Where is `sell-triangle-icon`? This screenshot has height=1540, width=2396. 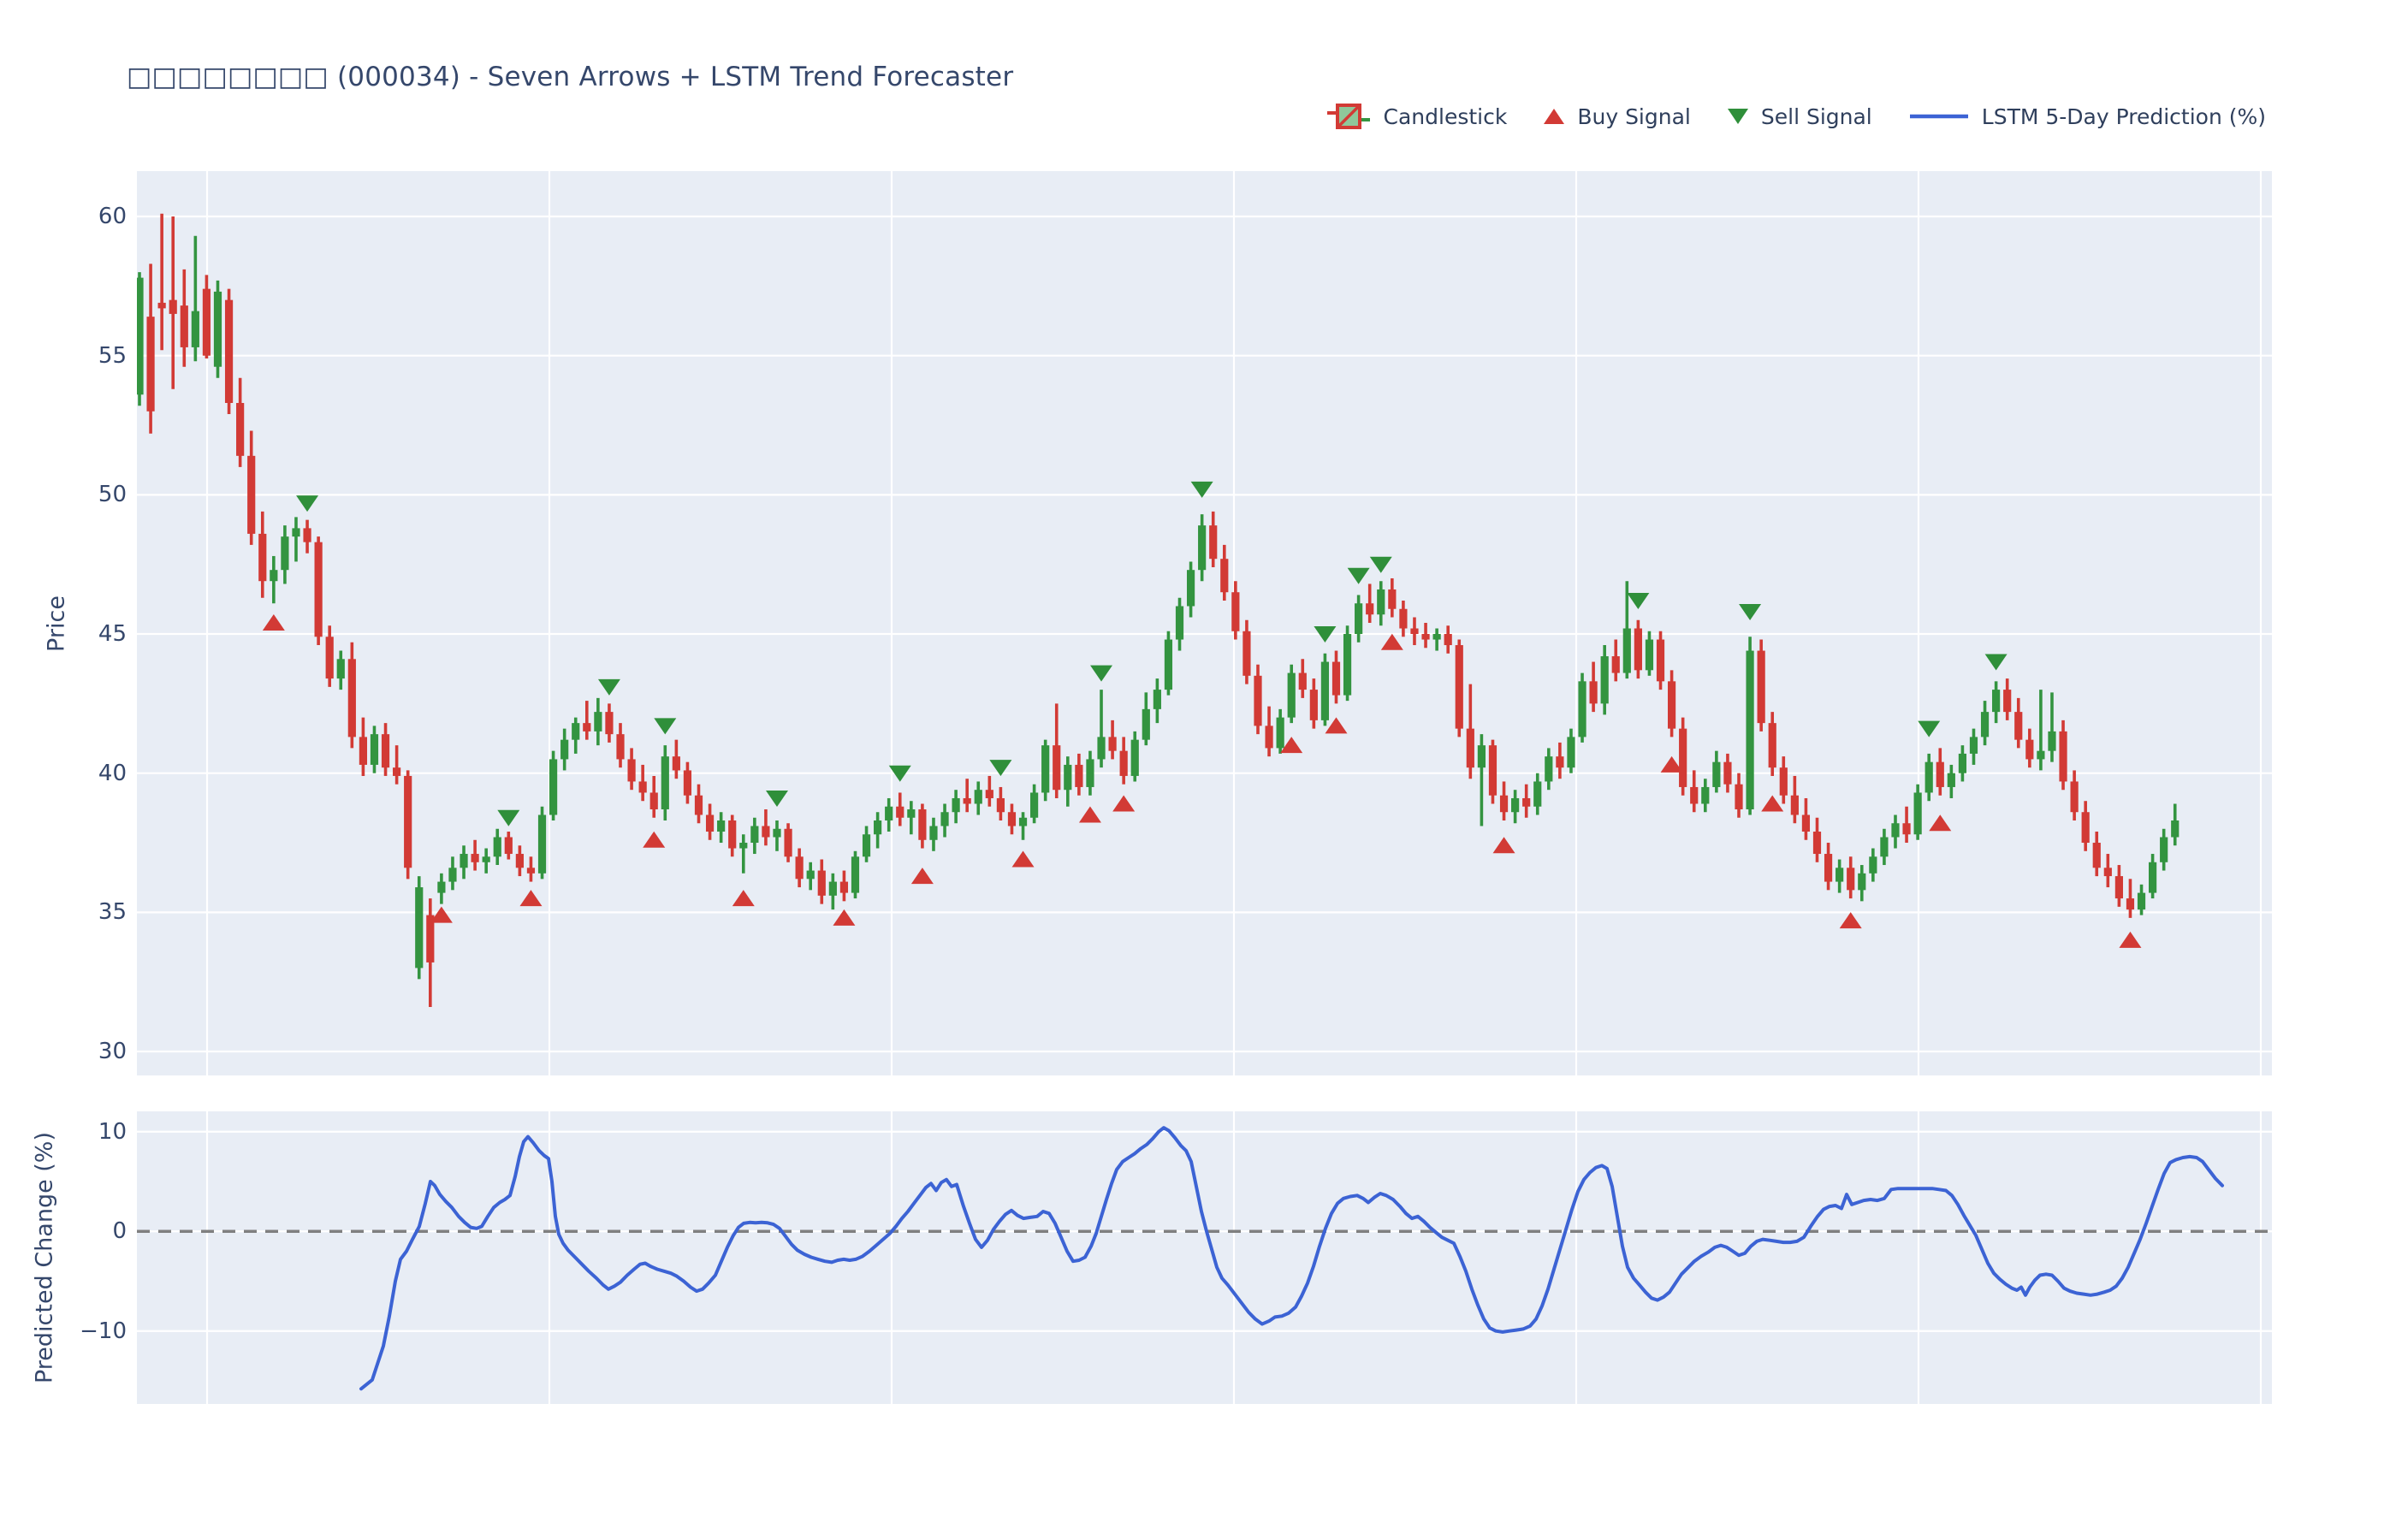
sell-triangle-icon is located at coordinates (1738, 116).